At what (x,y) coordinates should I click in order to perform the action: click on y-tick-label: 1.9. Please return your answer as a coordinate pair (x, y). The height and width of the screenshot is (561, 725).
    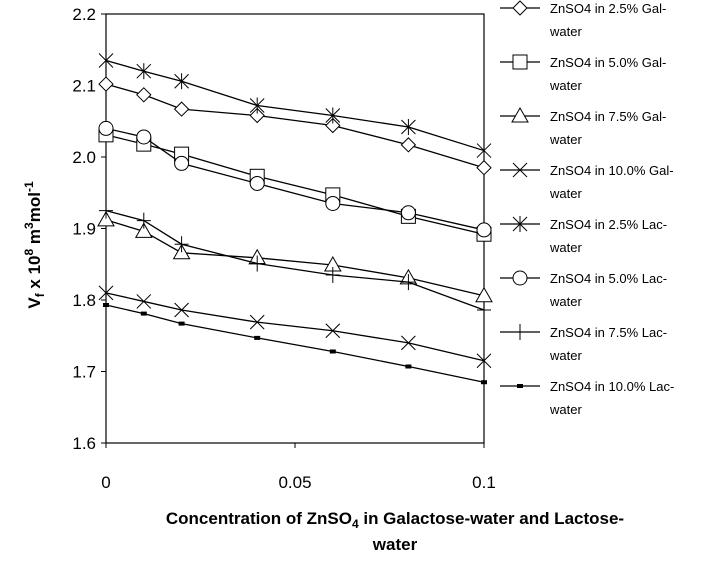
    Looking at the image, I should click on (84, 229).